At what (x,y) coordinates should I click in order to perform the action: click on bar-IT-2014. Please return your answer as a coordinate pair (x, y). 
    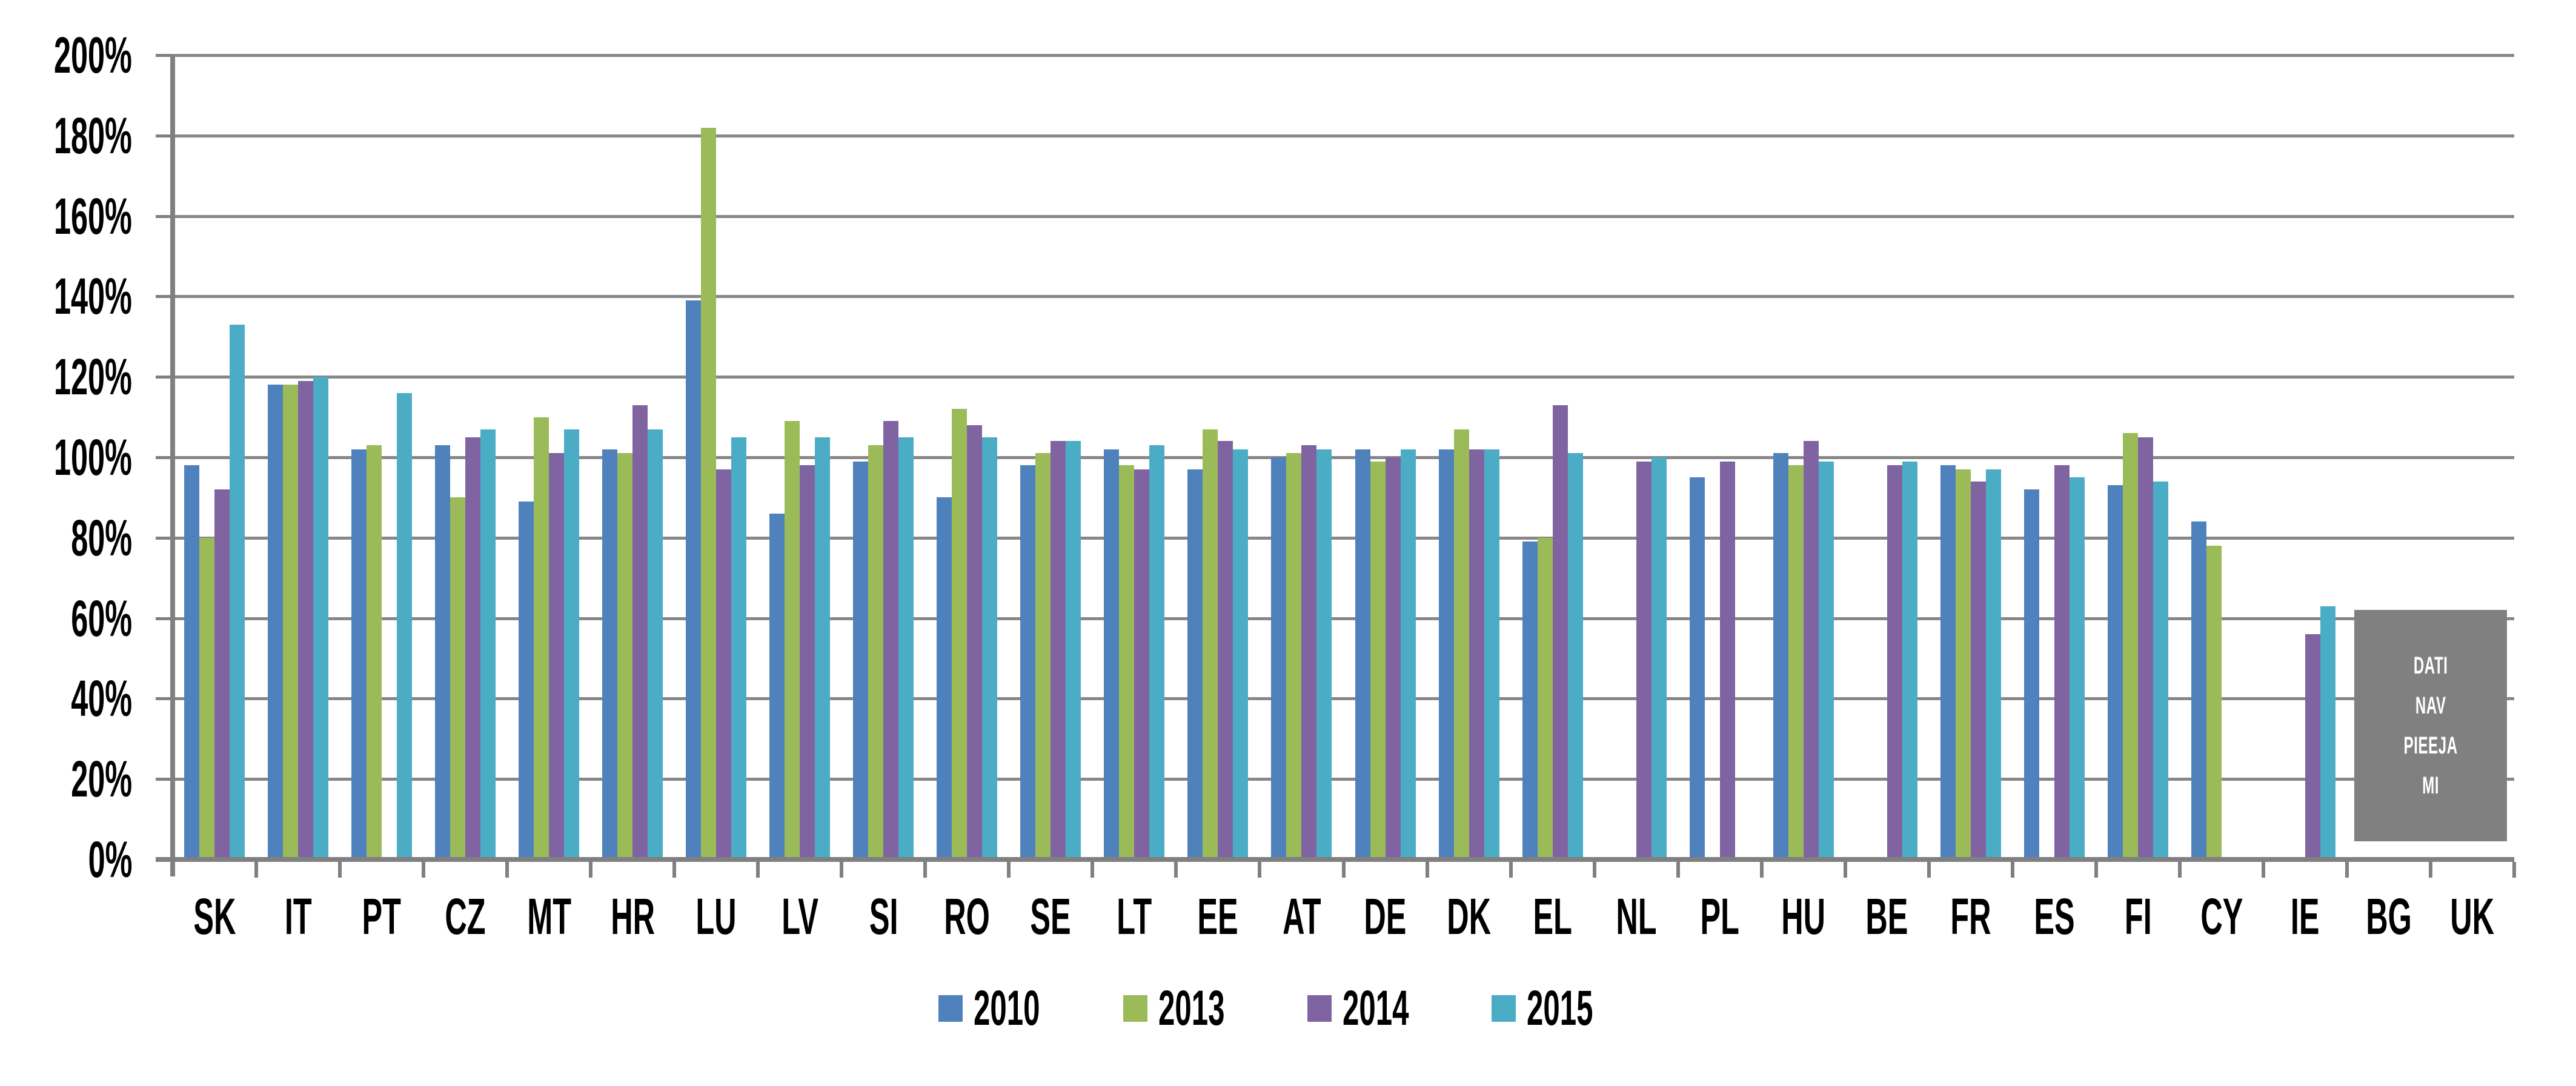
    Looking at the image, I should click on (306, 619).